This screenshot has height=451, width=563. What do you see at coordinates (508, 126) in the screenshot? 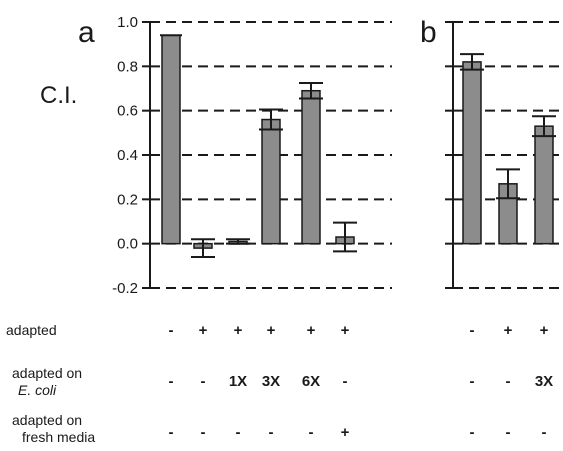
I see `error-bars` at bounding box center [508, 126].